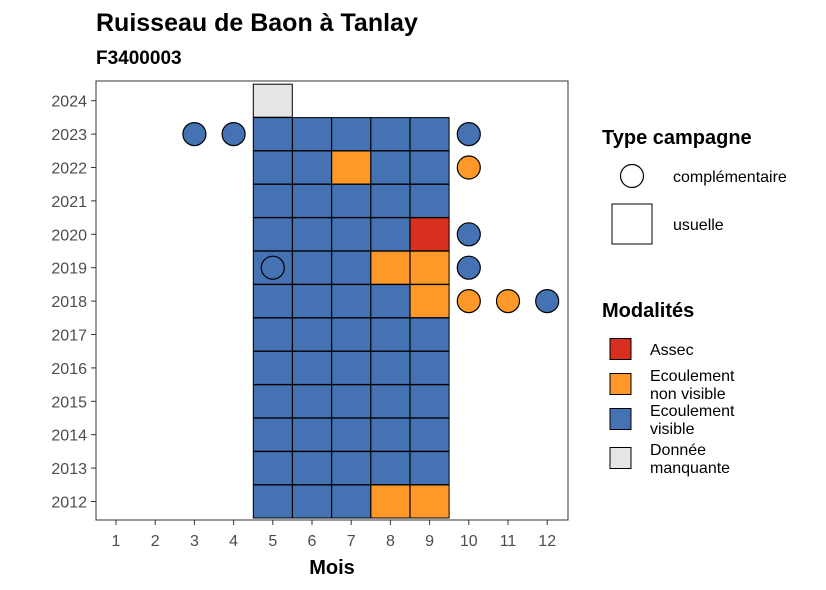 Image resolution: width=826 pixels, height=590 pixels. I want to click on x-axis-title: Mois, so click(332, 568).